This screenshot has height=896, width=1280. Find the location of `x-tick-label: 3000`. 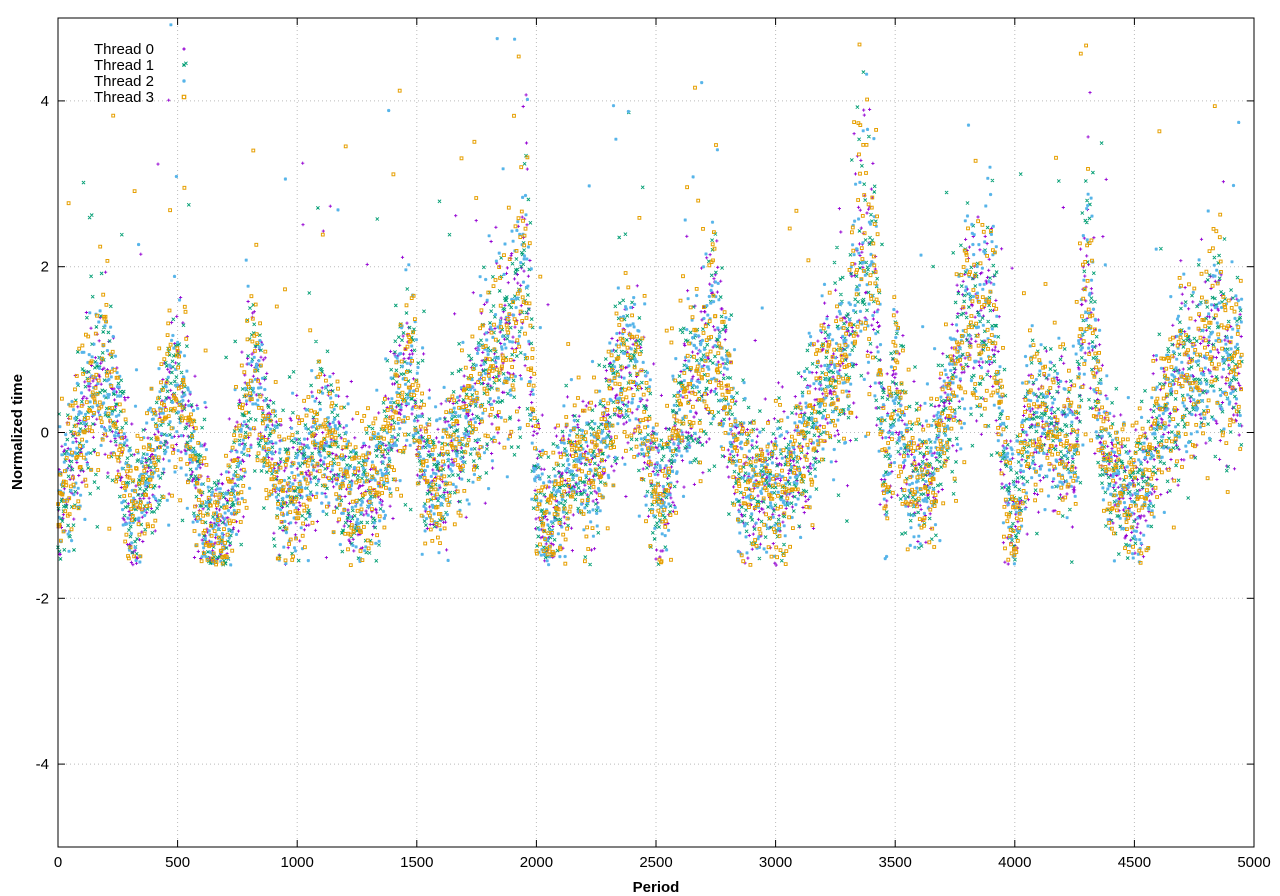

x-tick-label: 3000 is located at coordinates (775, 862).